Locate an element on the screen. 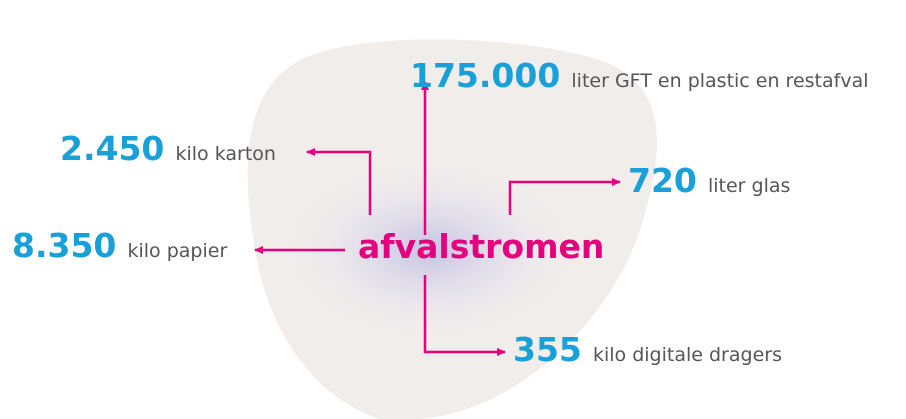 Image resolution: width=906 pixels, height=419 pixels. amount: 355 is located at coordinates (547, 349).